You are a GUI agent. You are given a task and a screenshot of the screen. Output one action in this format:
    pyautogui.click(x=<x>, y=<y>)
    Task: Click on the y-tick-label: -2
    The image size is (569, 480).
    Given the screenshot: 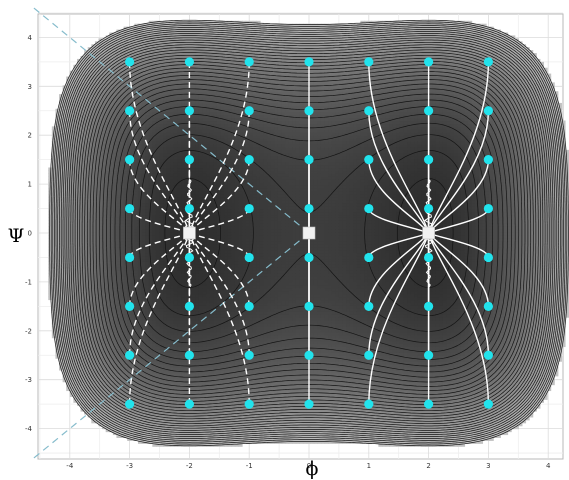 What is the action you would take?
    pyautogui.click(x=28, y=331)
    